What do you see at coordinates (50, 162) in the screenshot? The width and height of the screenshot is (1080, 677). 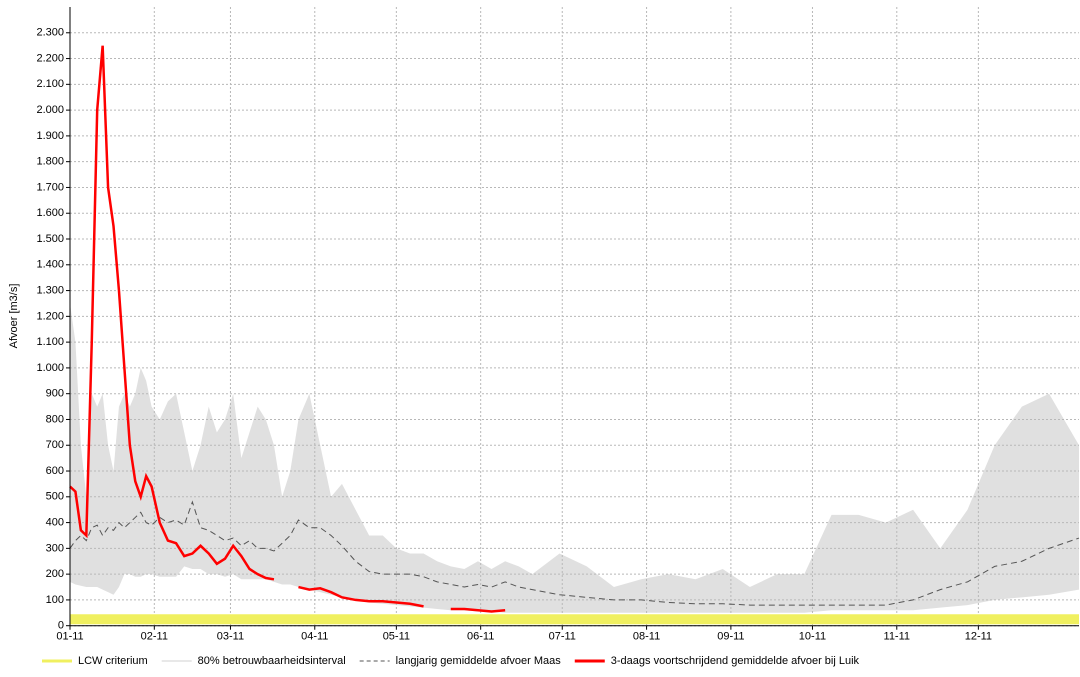 I see `y-tick-label: 1.800` at bounding box center [50, 162].